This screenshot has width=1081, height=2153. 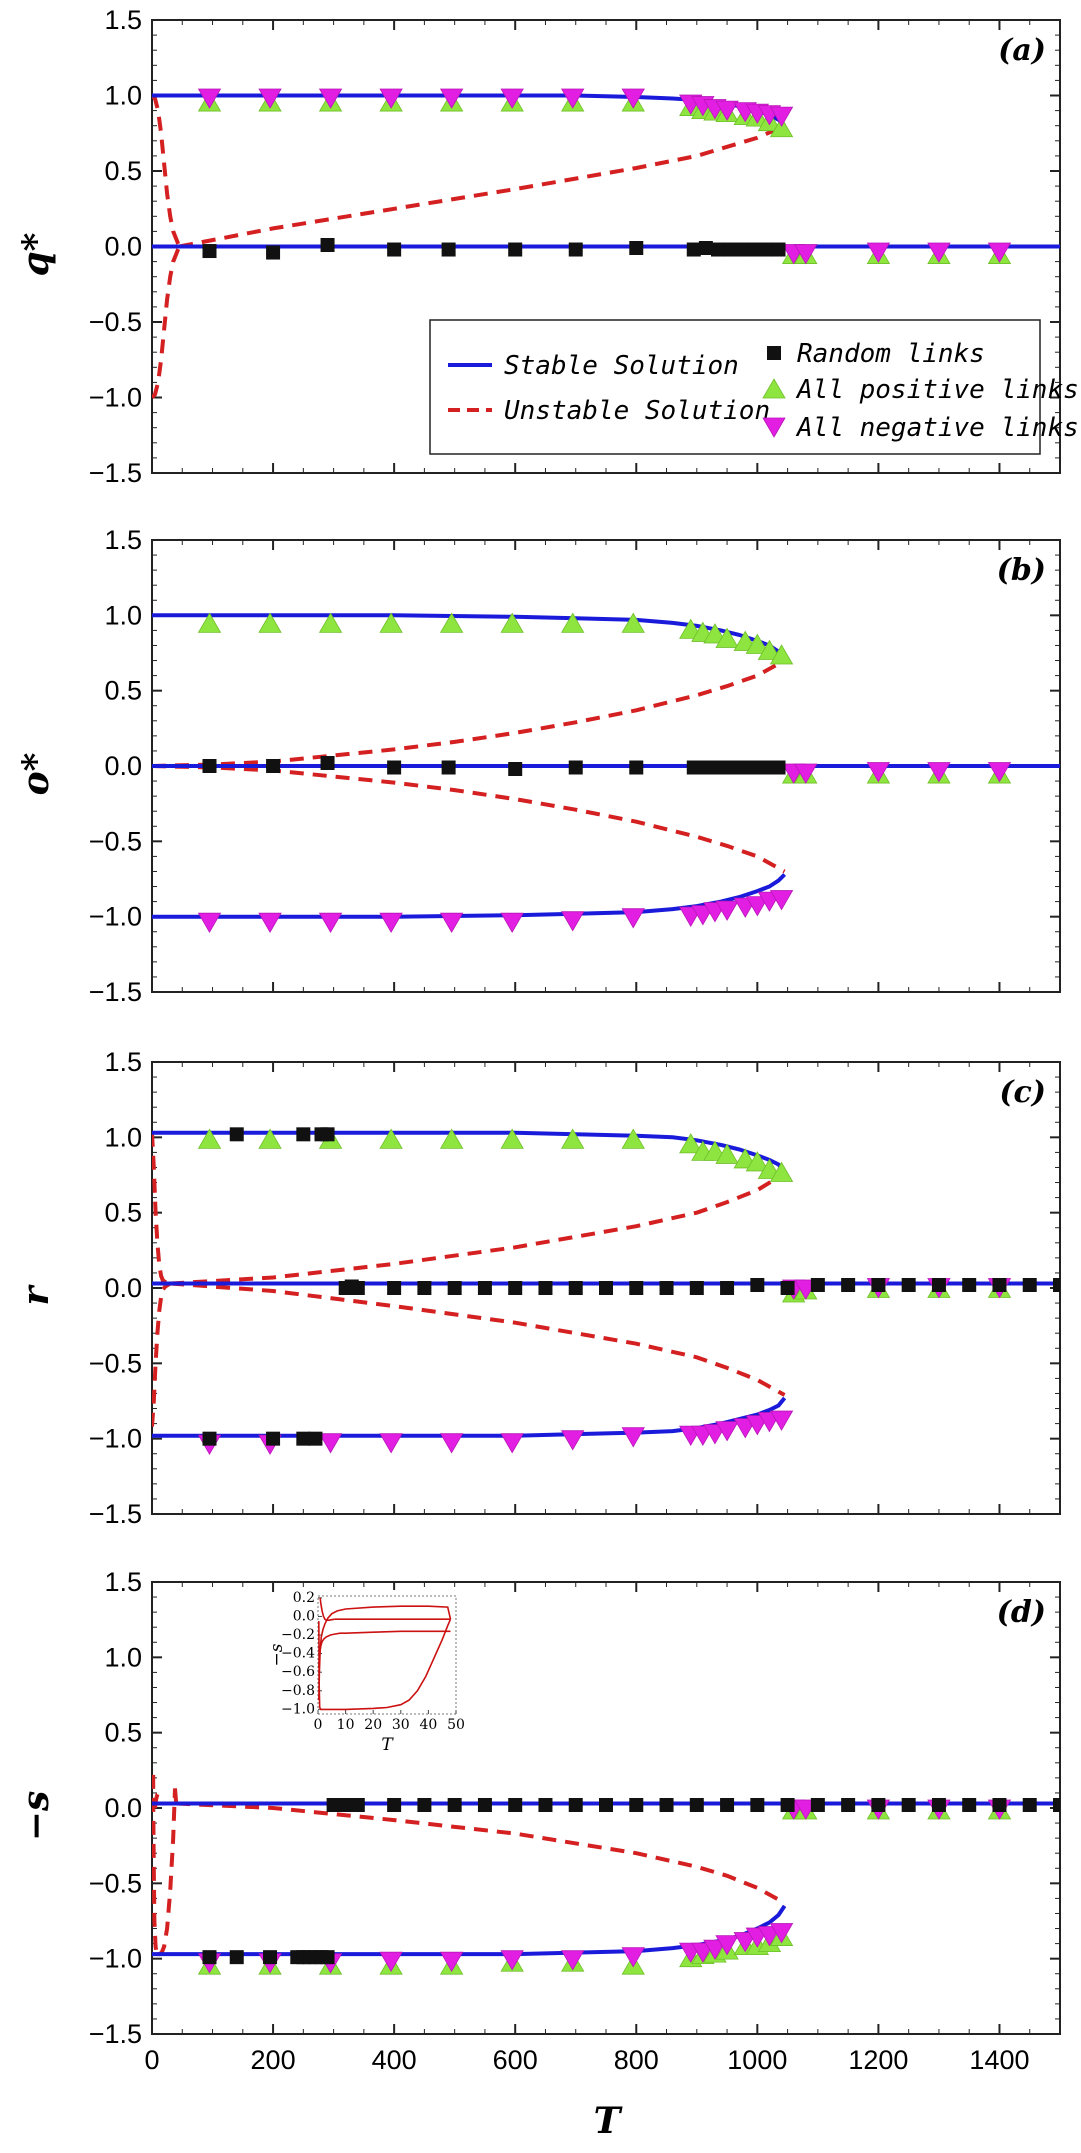 I want to click on x-tick-label: 1000, so click(x=757, y=2060).